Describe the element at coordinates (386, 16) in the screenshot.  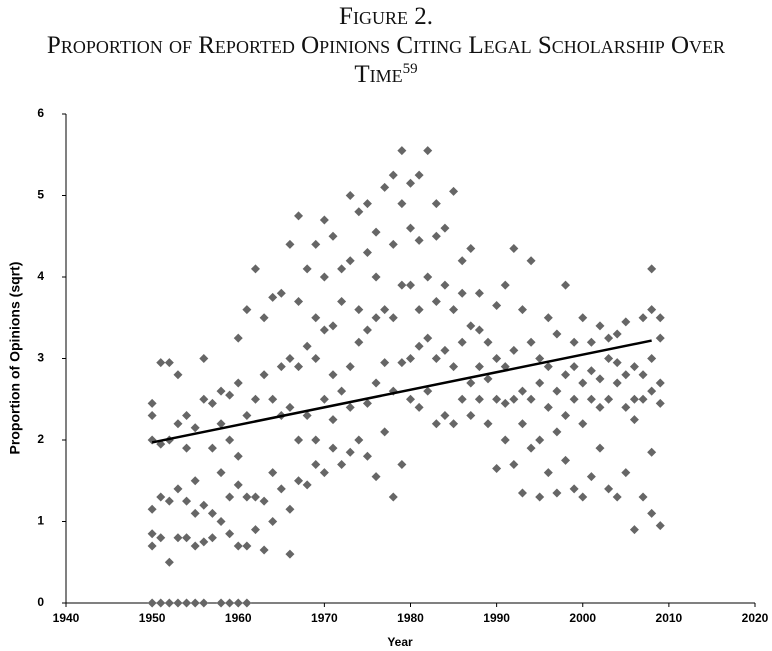
I see `chart-title: Figure 2.` at that location.